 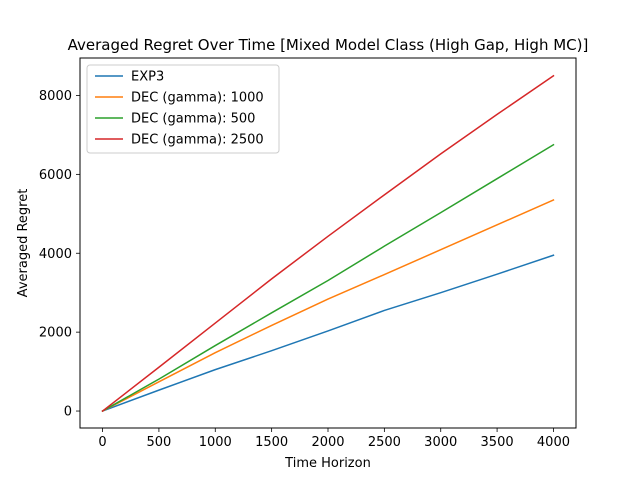 I want to click on y-tick-label: 8000, so click(x=55, y=96).